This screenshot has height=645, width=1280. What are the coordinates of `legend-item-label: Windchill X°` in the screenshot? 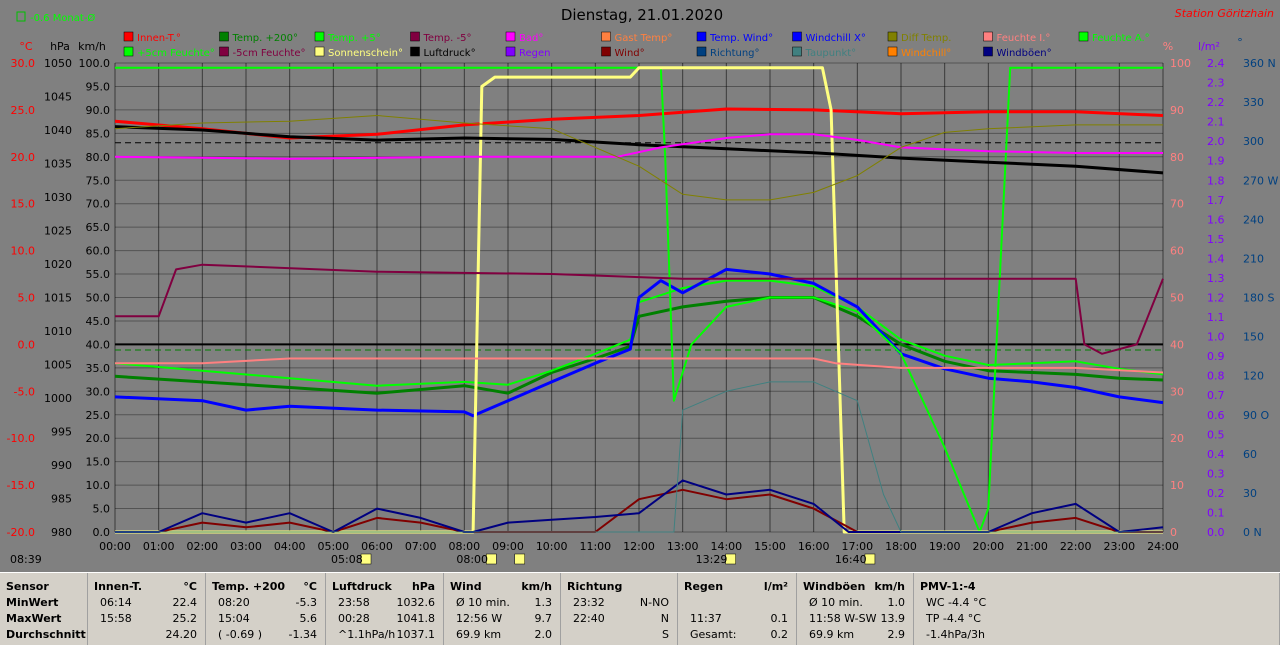 It's located at (836, 38).